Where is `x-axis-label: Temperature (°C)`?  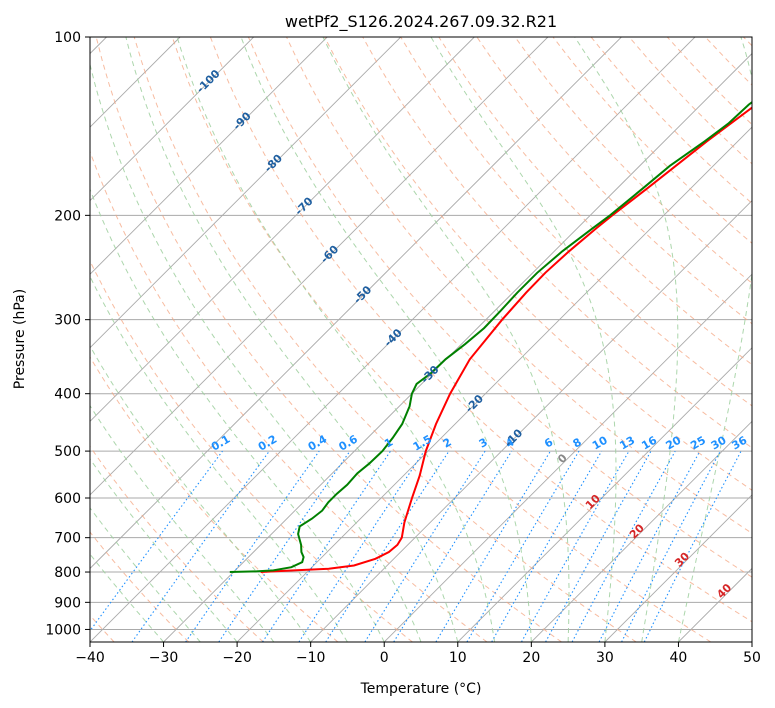
x-axis-label: Temperature (°C) is located at coordinates (421, 689).